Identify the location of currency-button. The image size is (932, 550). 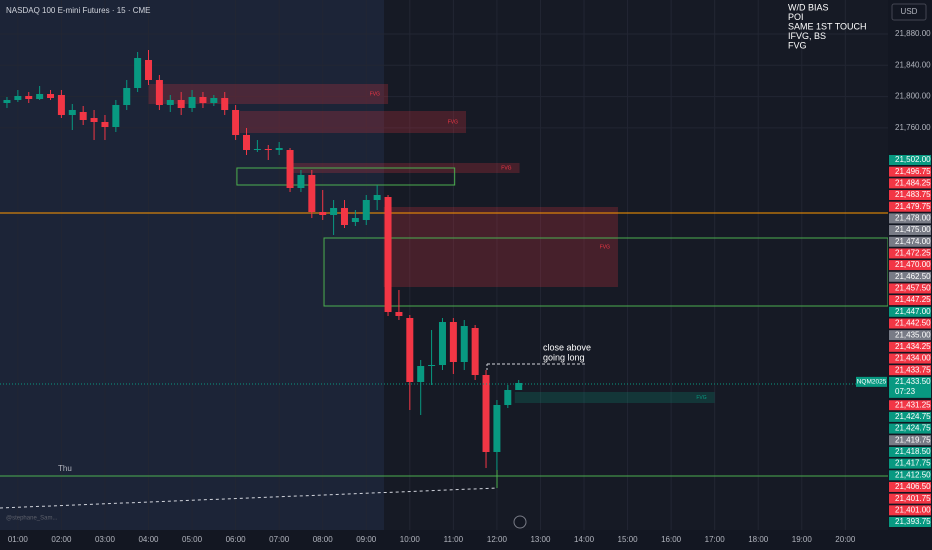
(909, 12).